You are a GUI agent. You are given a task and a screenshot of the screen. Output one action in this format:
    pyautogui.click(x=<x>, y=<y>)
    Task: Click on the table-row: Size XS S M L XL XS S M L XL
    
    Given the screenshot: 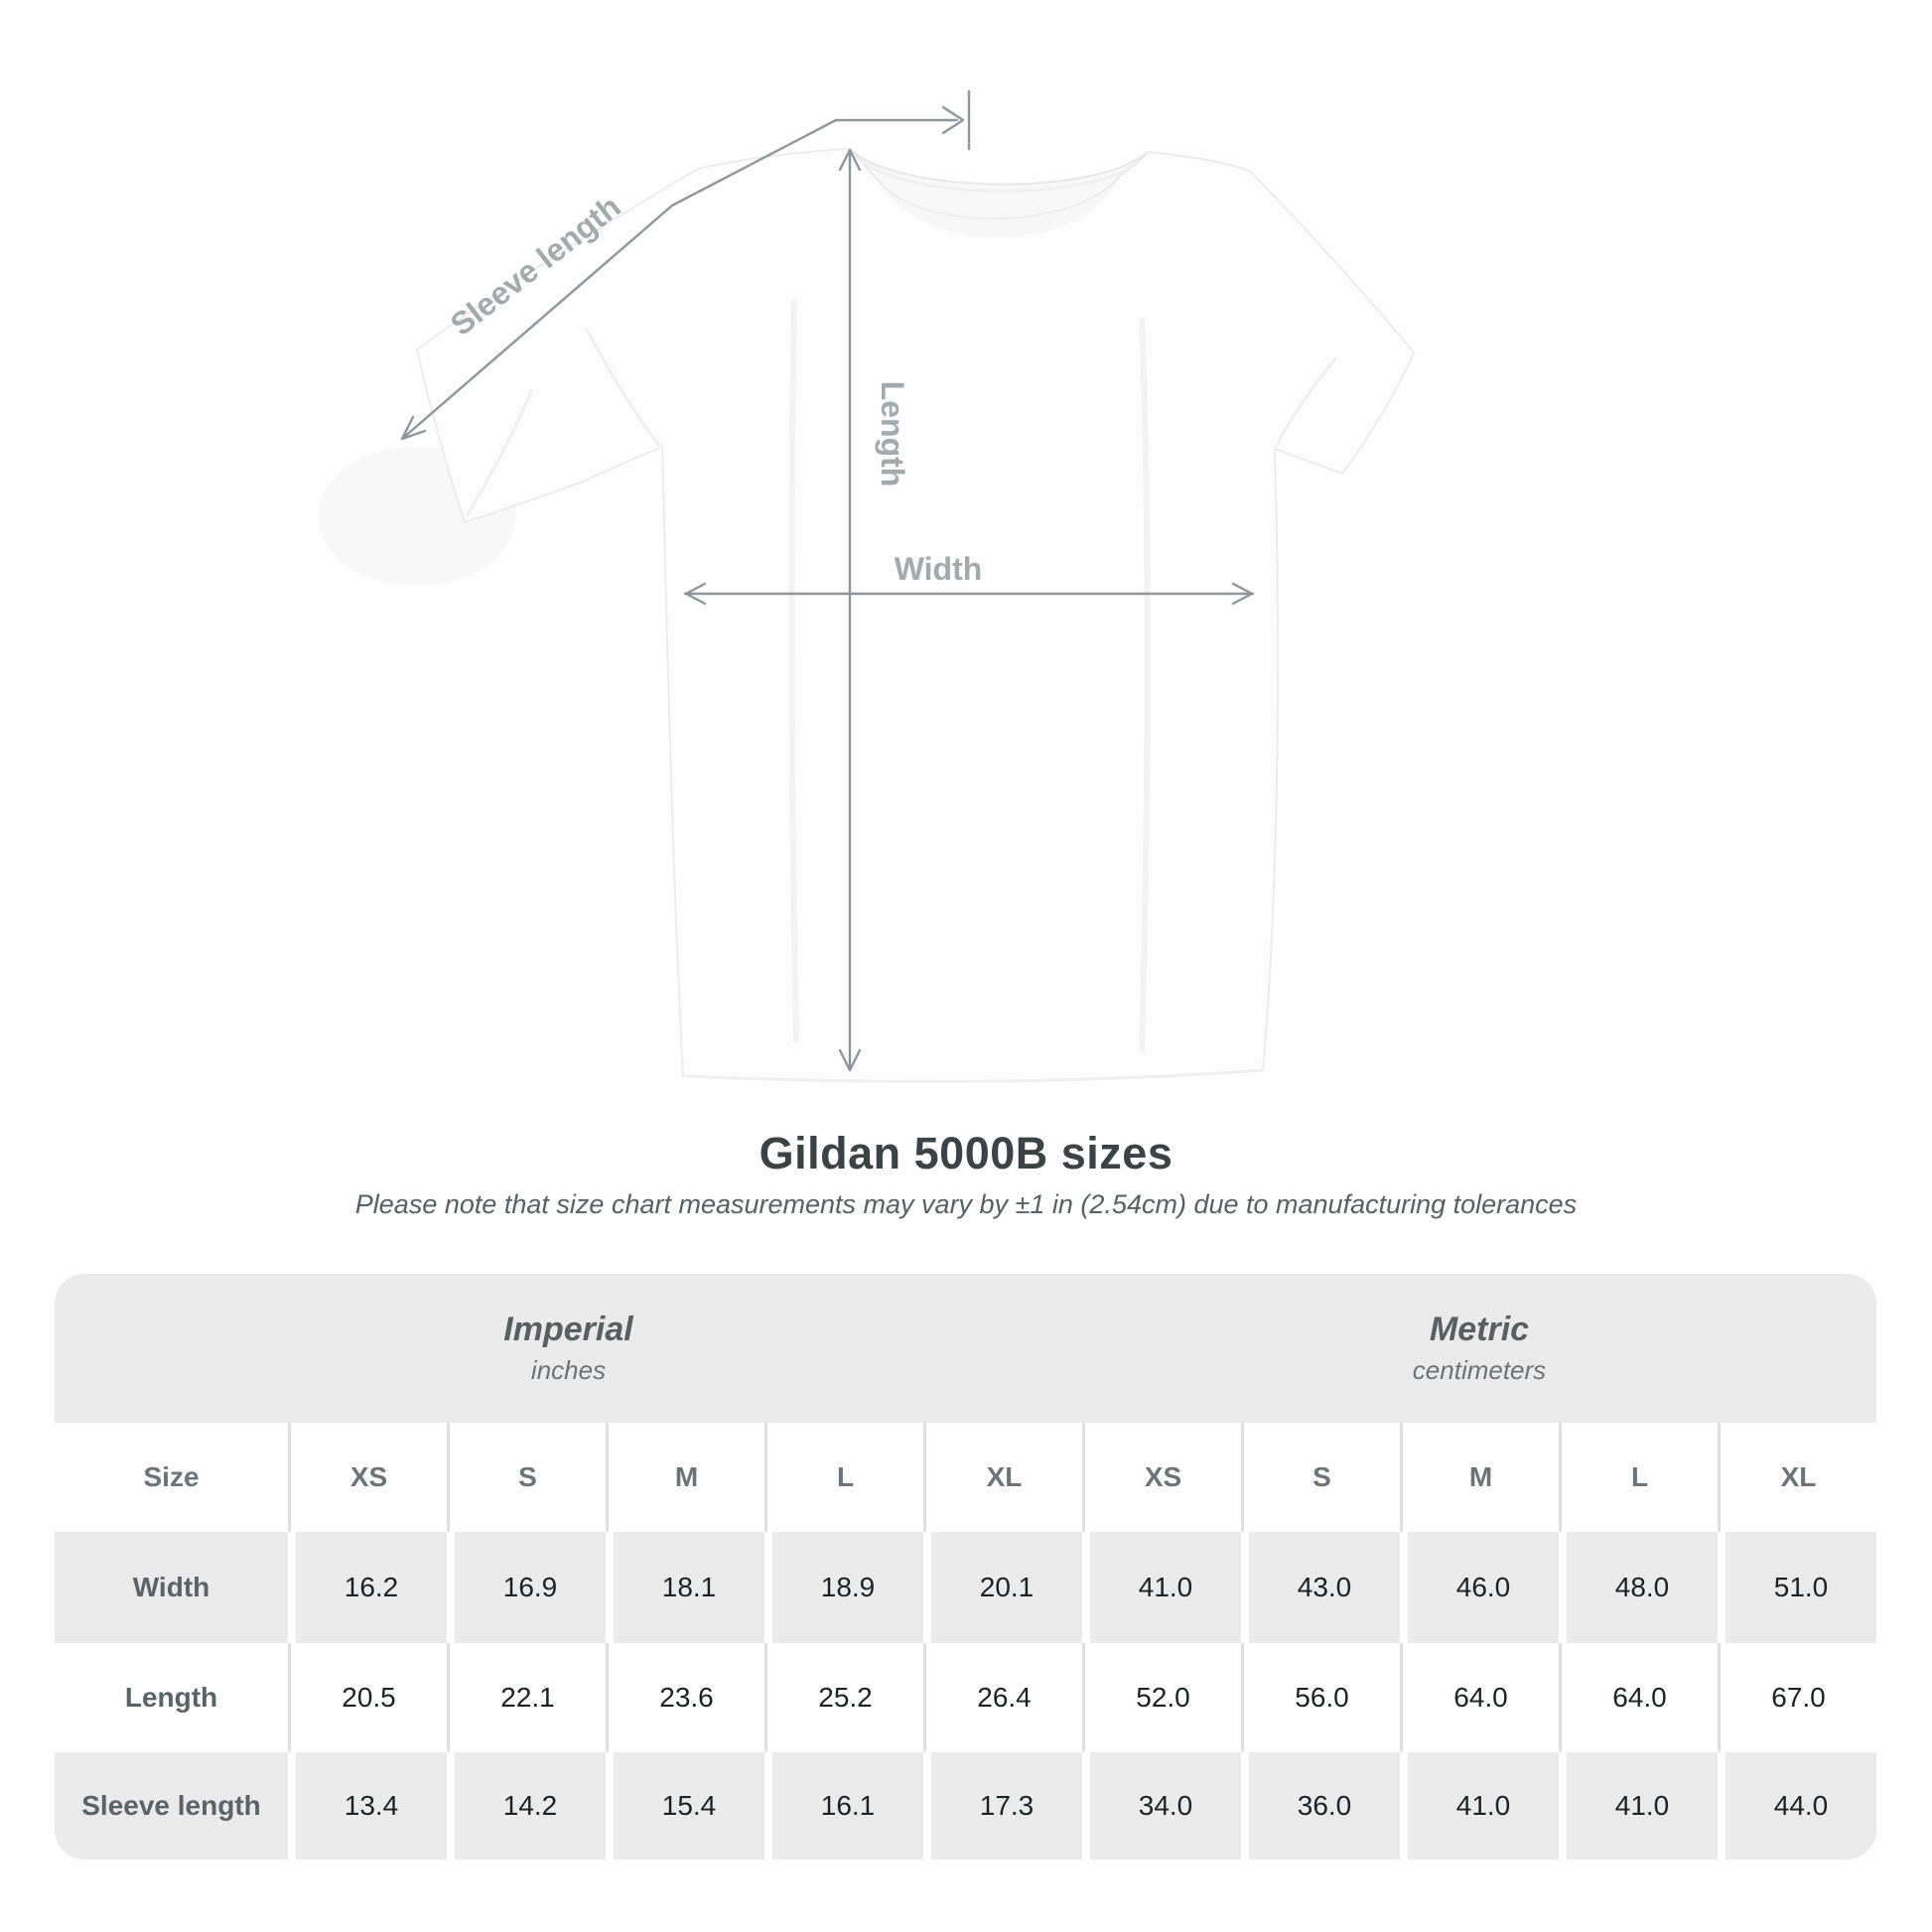 What is the action you would take?
    pyautogui.click(x=966, y=1478)
    